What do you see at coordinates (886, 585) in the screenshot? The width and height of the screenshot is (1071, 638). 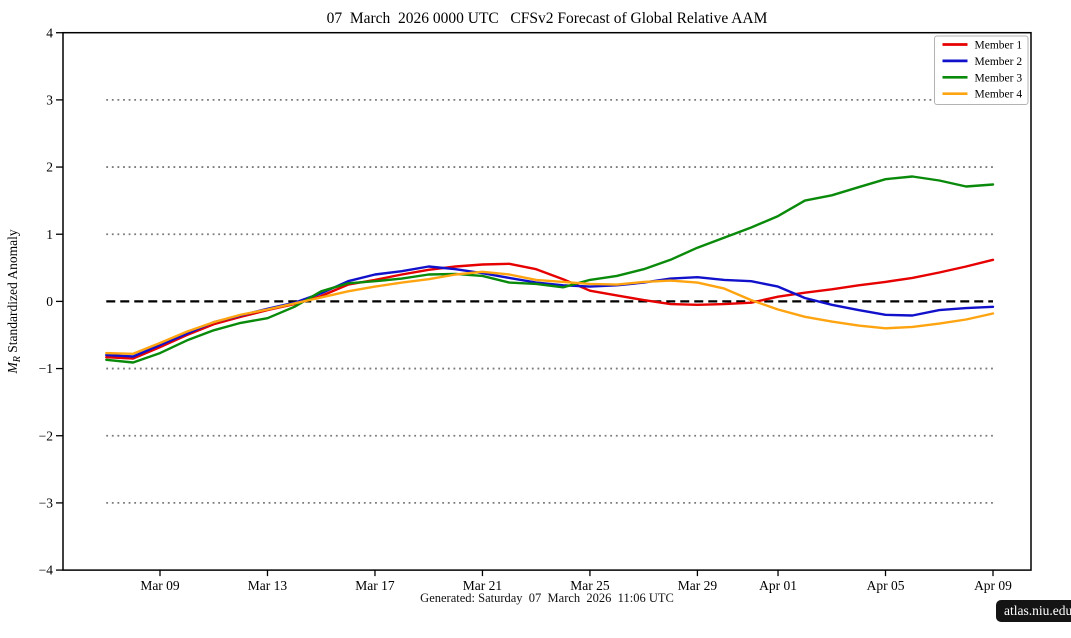 I see `x-tick-label-apr-05: Apr 05` at bounding box center [886, 585].